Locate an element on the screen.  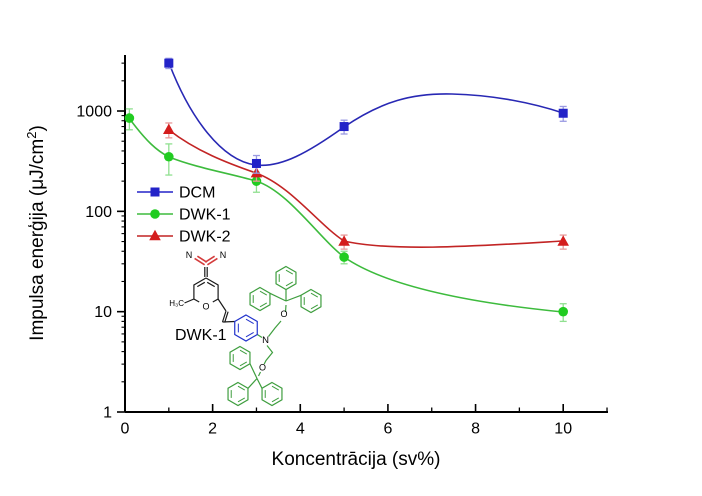
x-tick-label: 0 is located at coordinates (125, 429).